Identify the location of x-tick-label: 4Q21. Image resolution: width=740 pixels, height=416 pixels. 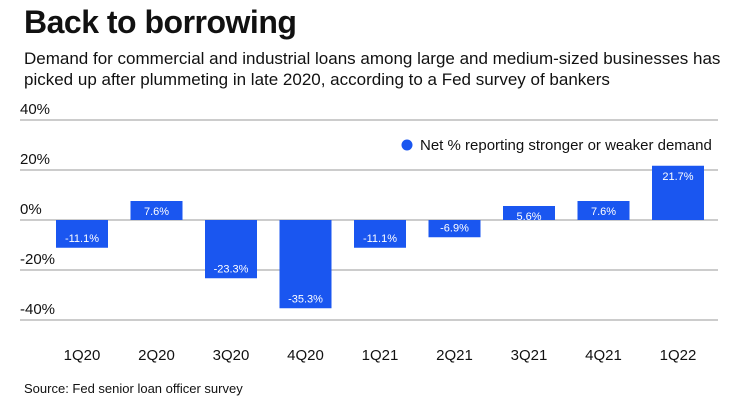
(603, 355).